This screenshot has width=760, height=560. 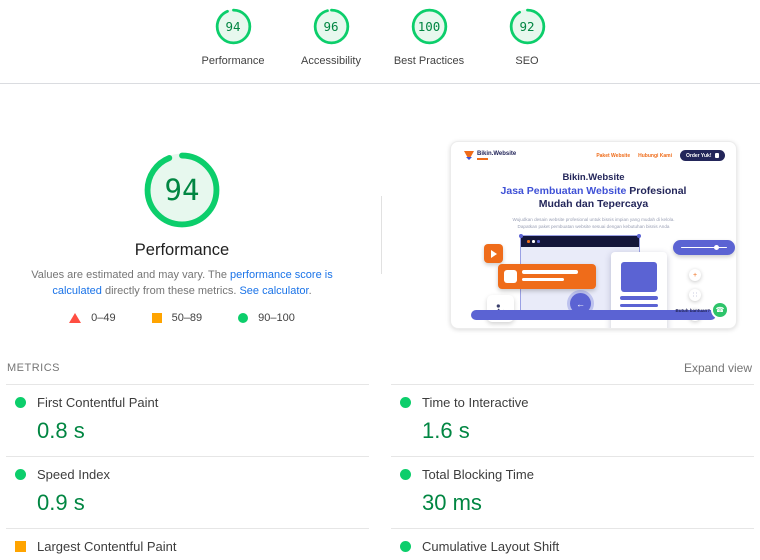 What do you see at coordinates (187, 492) in the screenshot?
I see `metric-speed-index: Speed Index 0.9 s` at bounding box center [187, 492].